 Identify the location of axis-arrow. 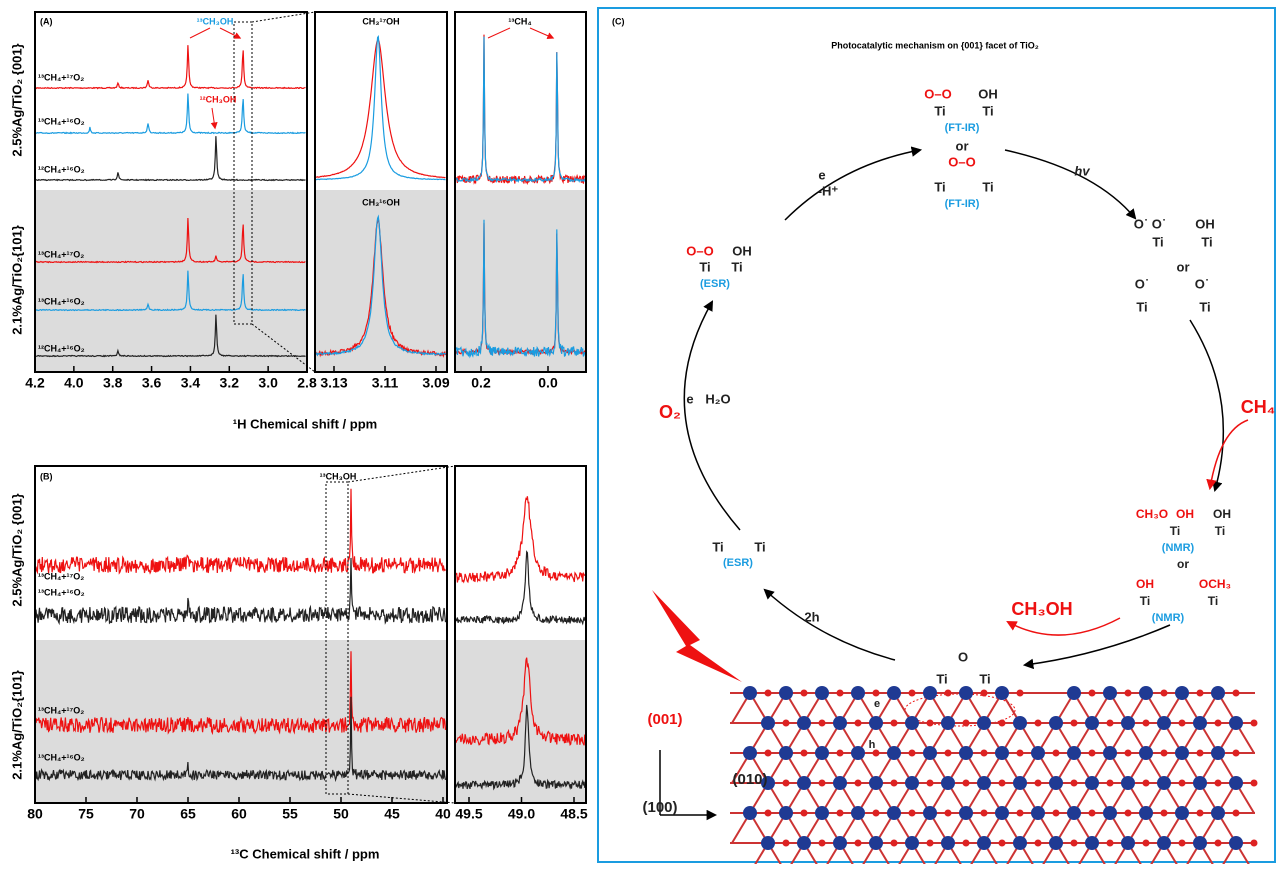
(687, 782).